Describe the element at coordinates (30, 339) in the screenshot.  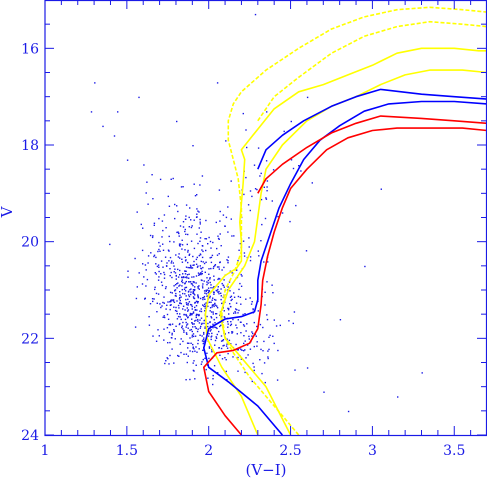
I see `y-tick-label: 22` at that location.